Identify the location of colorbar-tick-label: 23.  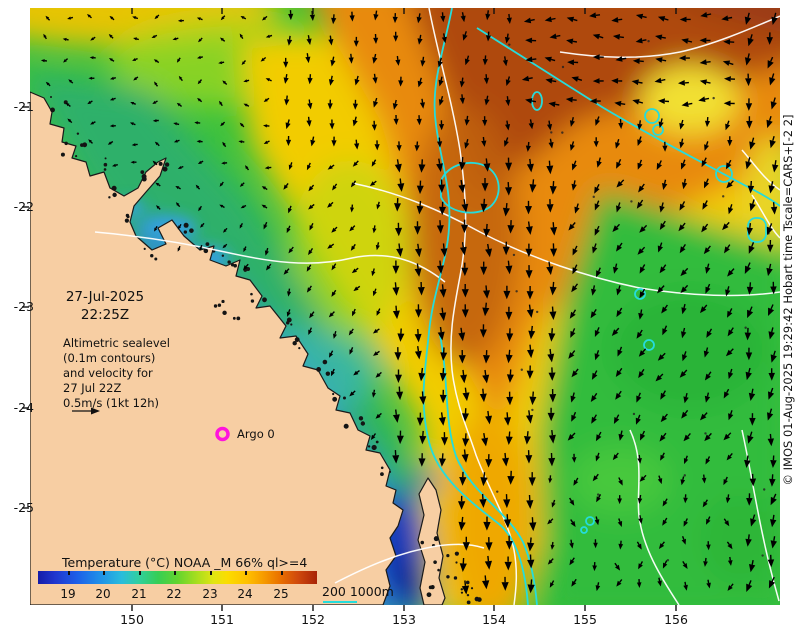
(210, 594).